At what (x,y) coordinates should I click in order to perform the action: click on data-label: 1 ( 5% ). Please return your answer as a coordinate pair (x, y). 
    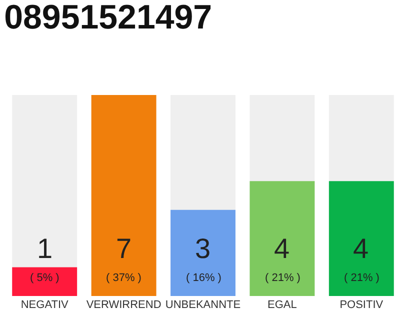
    Looking at the image, I should click on (45, 258).